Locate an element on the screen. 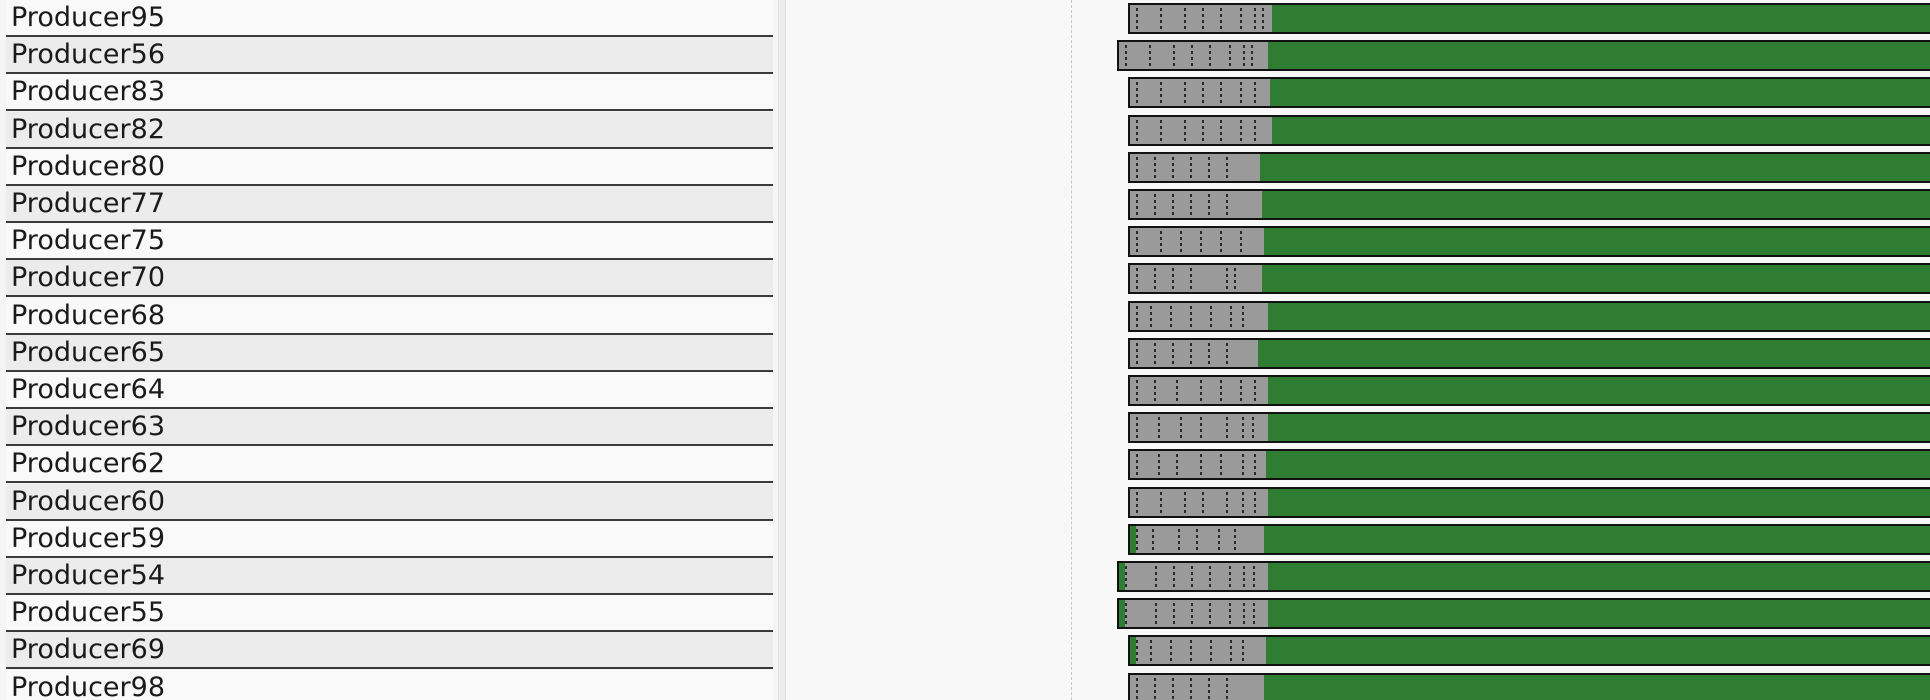  producer-row: Producer98 is located at coordinates (389, 685).